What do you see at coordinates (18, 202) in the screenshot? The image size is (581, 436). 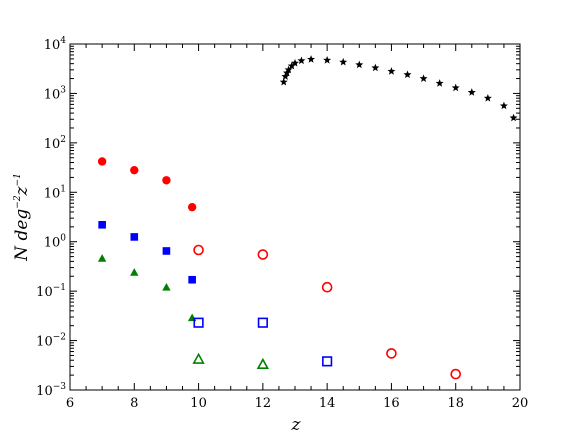 I see `y-axis-label-exp1: −2` at bounding box center [18, 202].